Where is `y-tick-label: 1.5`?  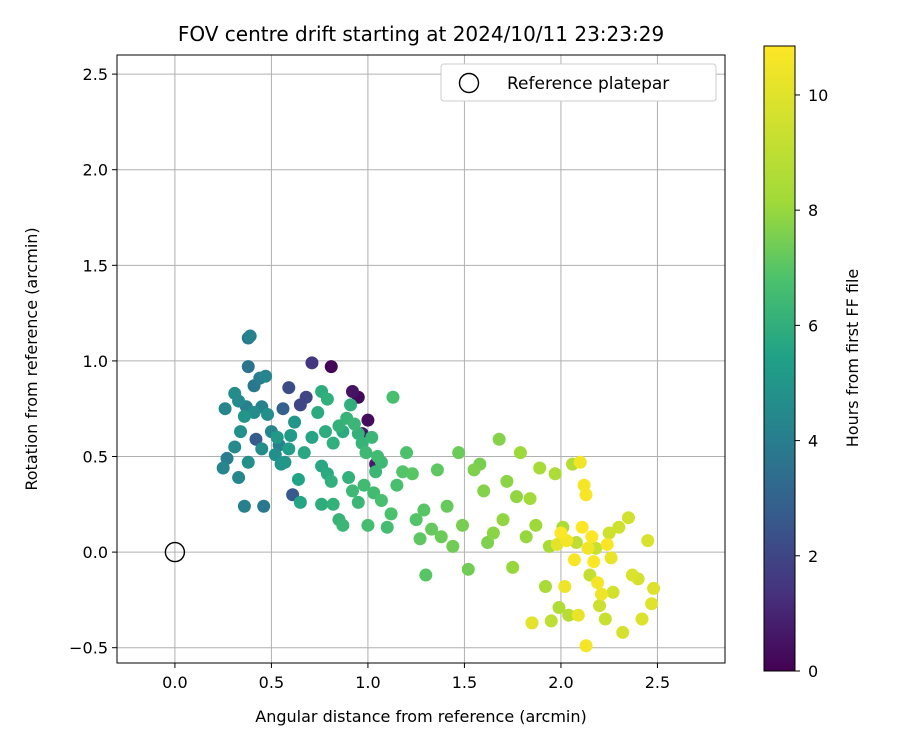
y-tick-label: 1.5 is located at coordinates (95, 265).